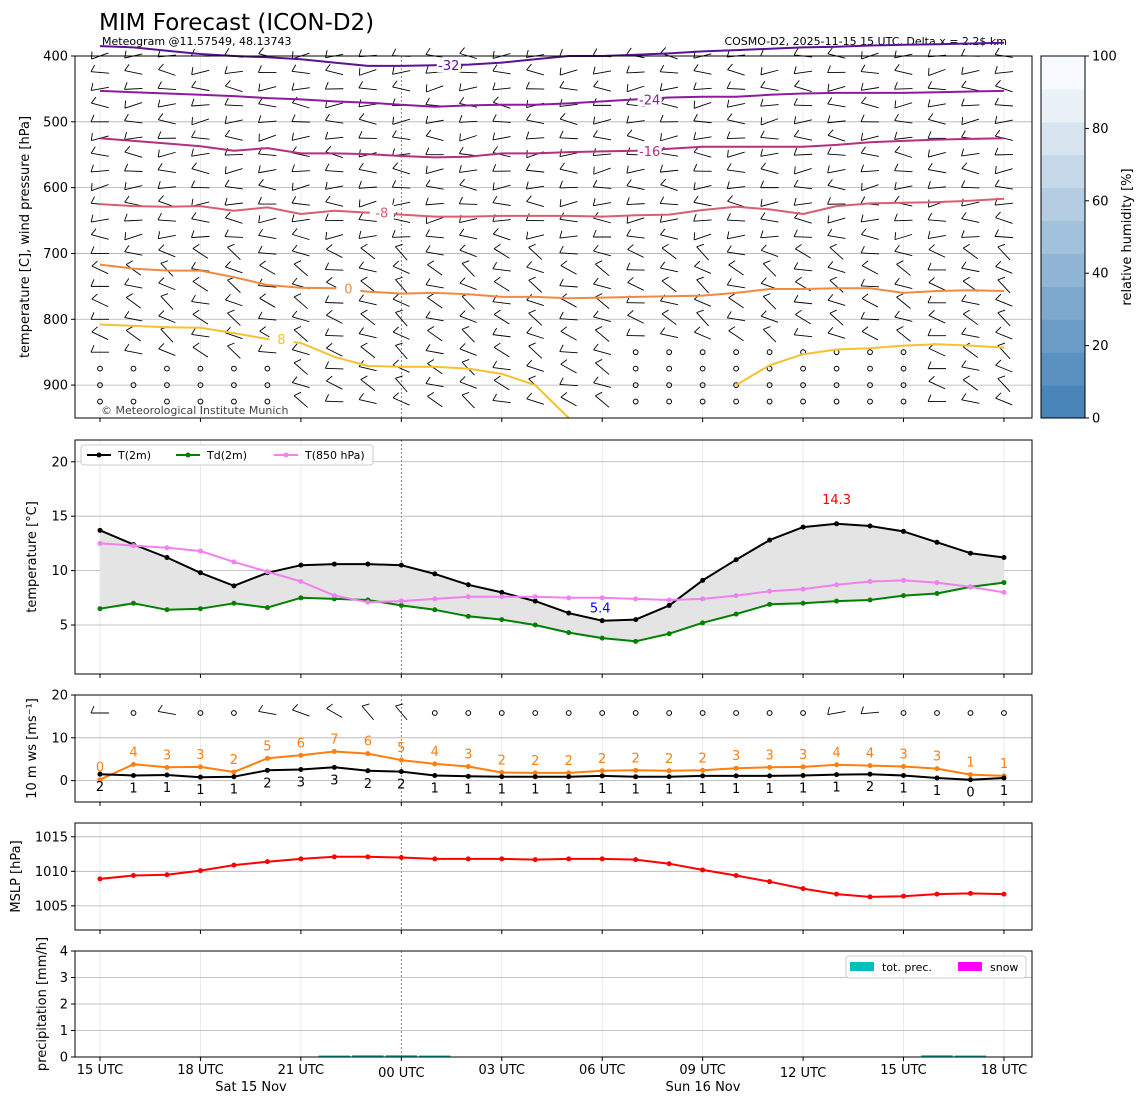 The width and height of the screenshot is (1148, 1109). I want to click on y-axis-label: temperature [C], wind pressure [hPa], so click(25, 237).